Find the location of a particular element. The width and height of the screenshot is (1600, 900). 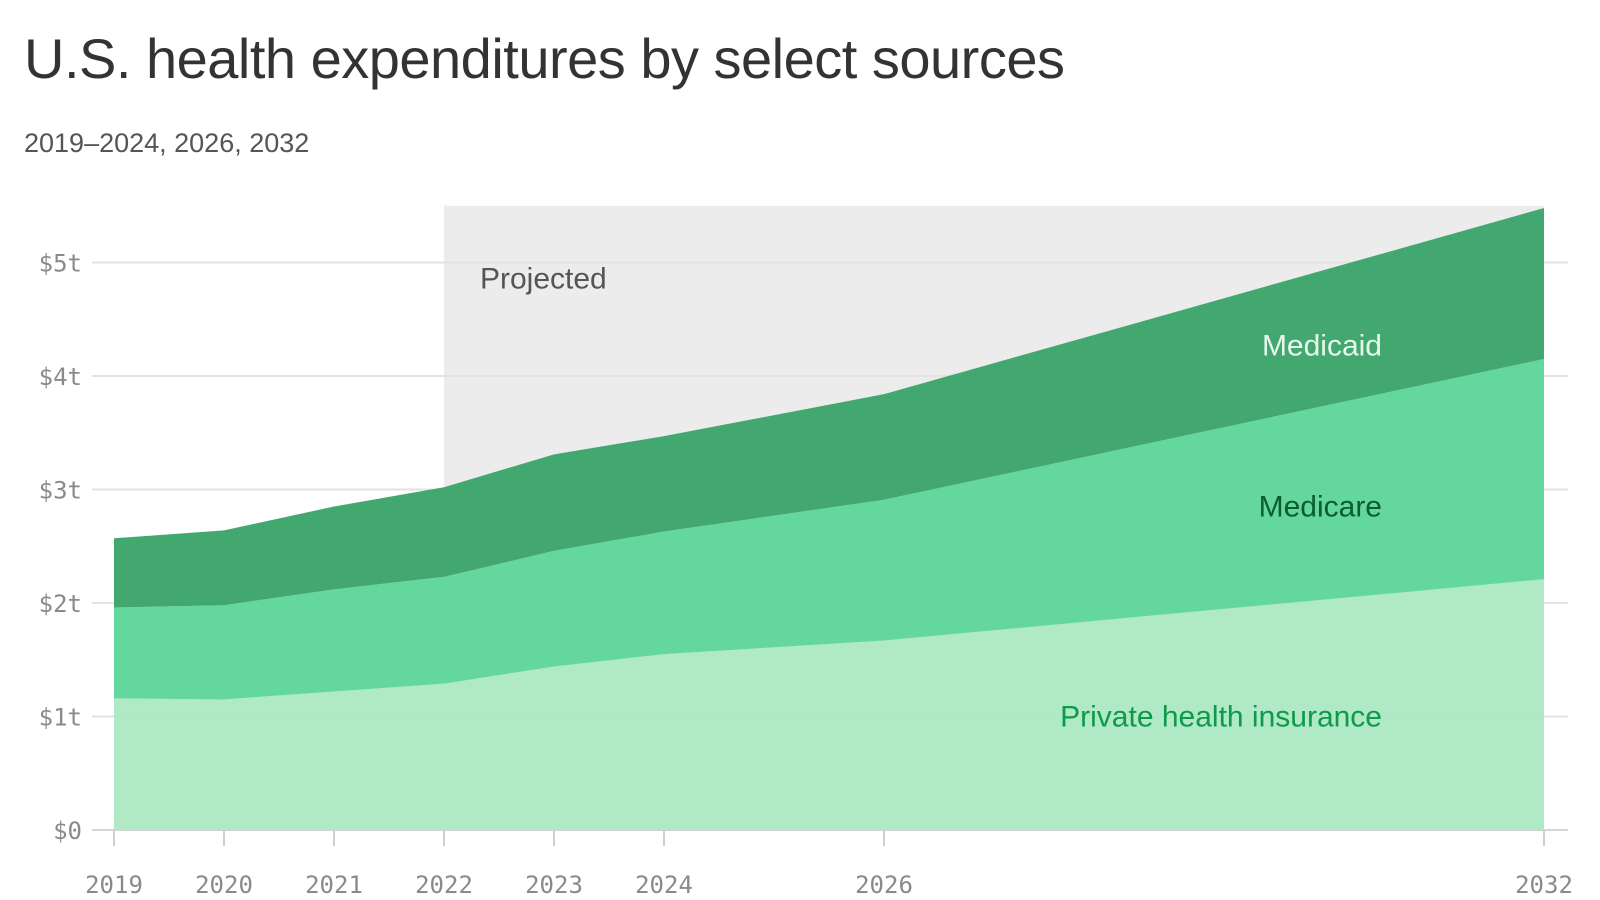

chart-subtitle: 2019–2024, 2026, 2032 is located at coordinates (167, 143).